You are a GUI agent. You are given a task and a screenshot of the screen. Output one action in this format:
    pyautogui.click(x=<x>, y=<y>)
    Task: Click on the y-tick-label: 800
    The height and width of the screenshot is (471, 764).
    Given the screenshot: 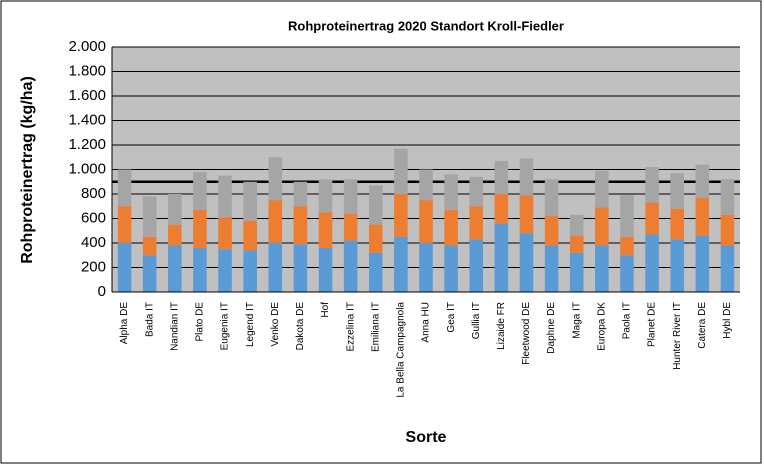 What is the action you would take?
    pyautogui.click(x=93, y=193)
    